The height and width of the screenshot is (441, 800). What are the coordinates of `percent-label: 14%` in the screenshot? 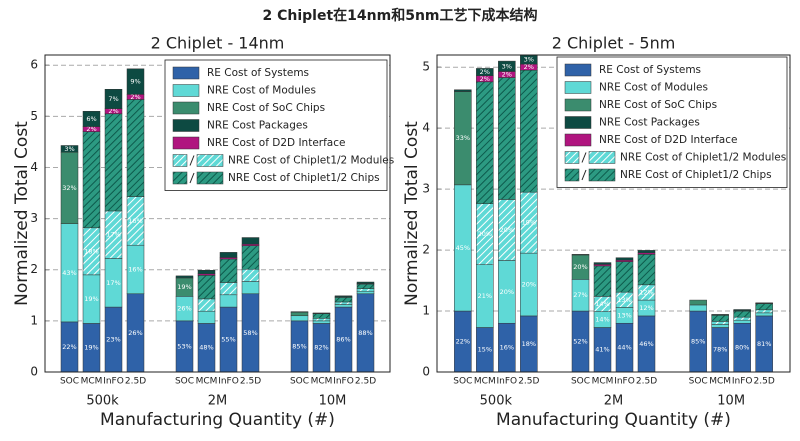 It's located at (602, 304).